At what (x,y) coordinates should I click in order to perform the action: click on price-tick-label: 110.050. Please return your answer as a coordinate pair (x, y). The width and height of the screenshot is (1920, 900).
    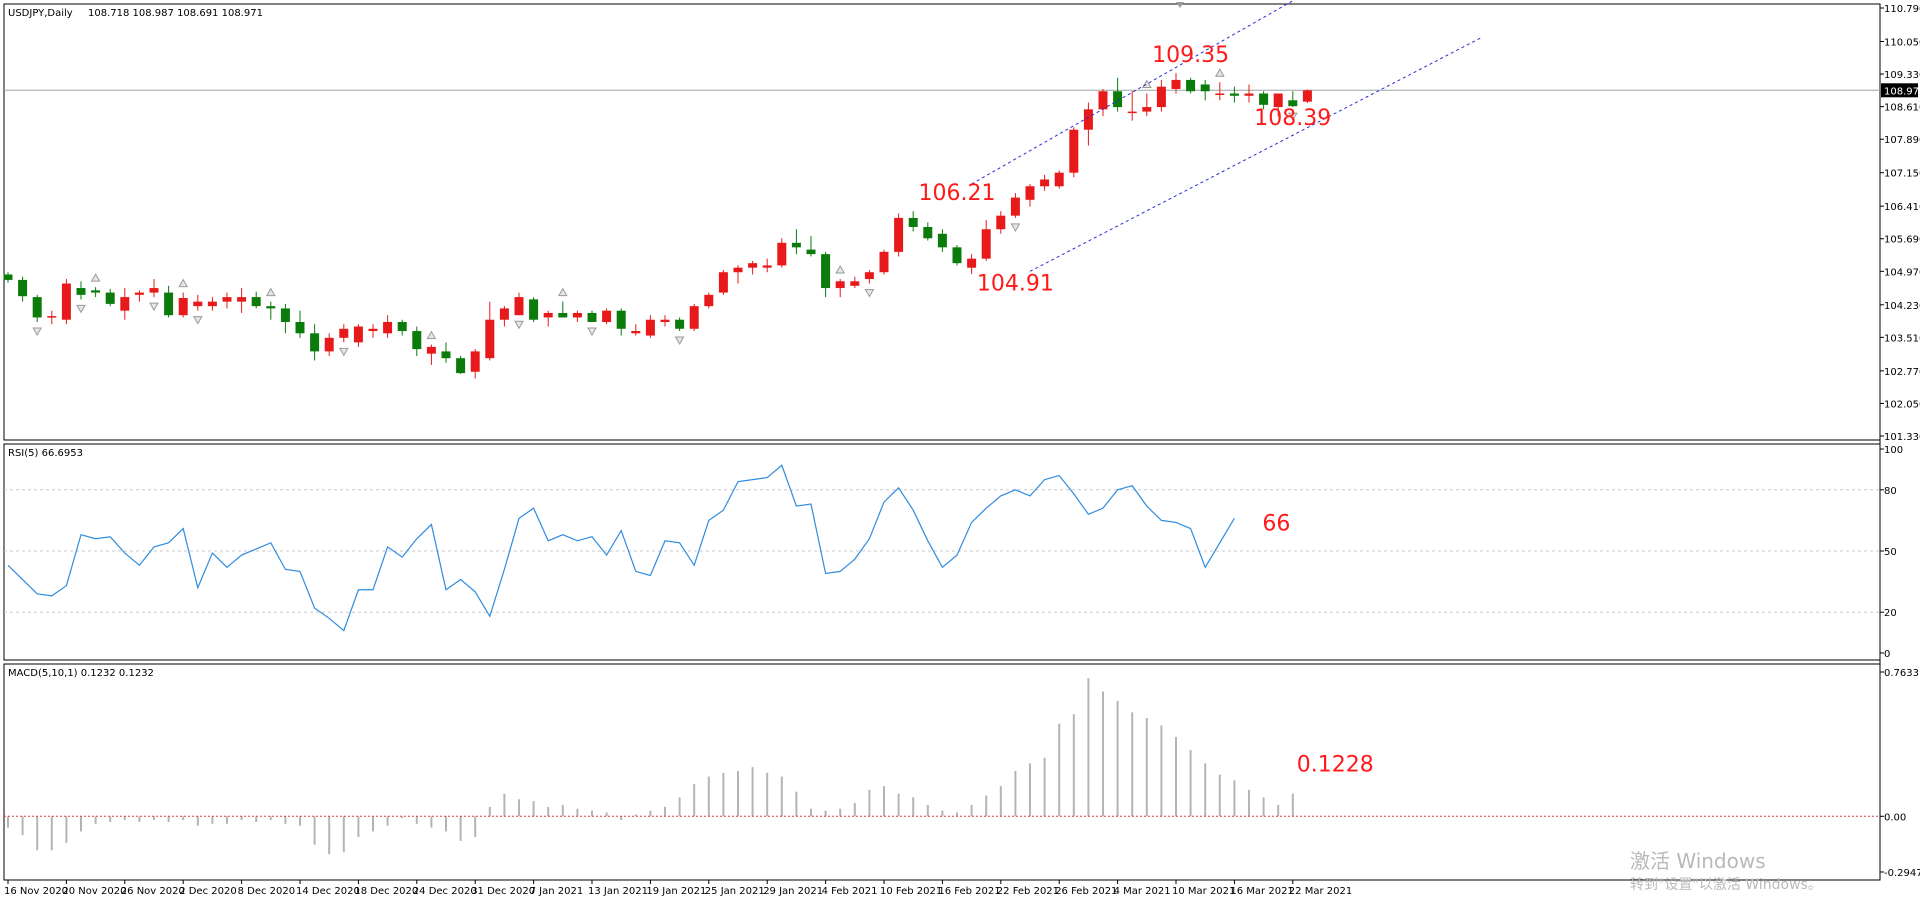
    Looking at the image, I should click on (1902, 42).